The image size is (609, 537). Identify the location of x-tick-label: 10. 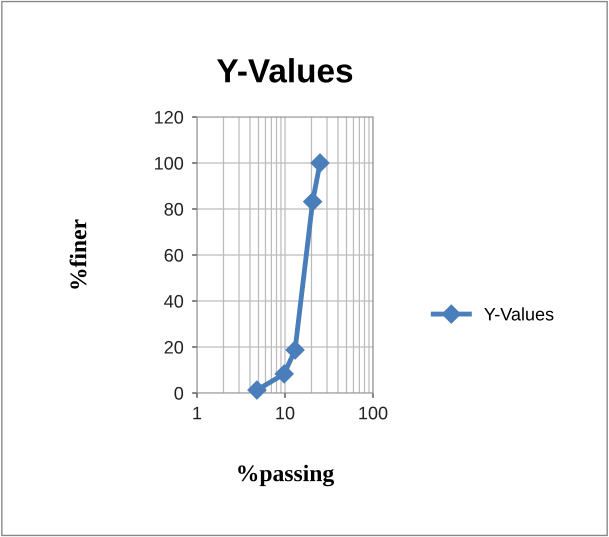
(285, 413).